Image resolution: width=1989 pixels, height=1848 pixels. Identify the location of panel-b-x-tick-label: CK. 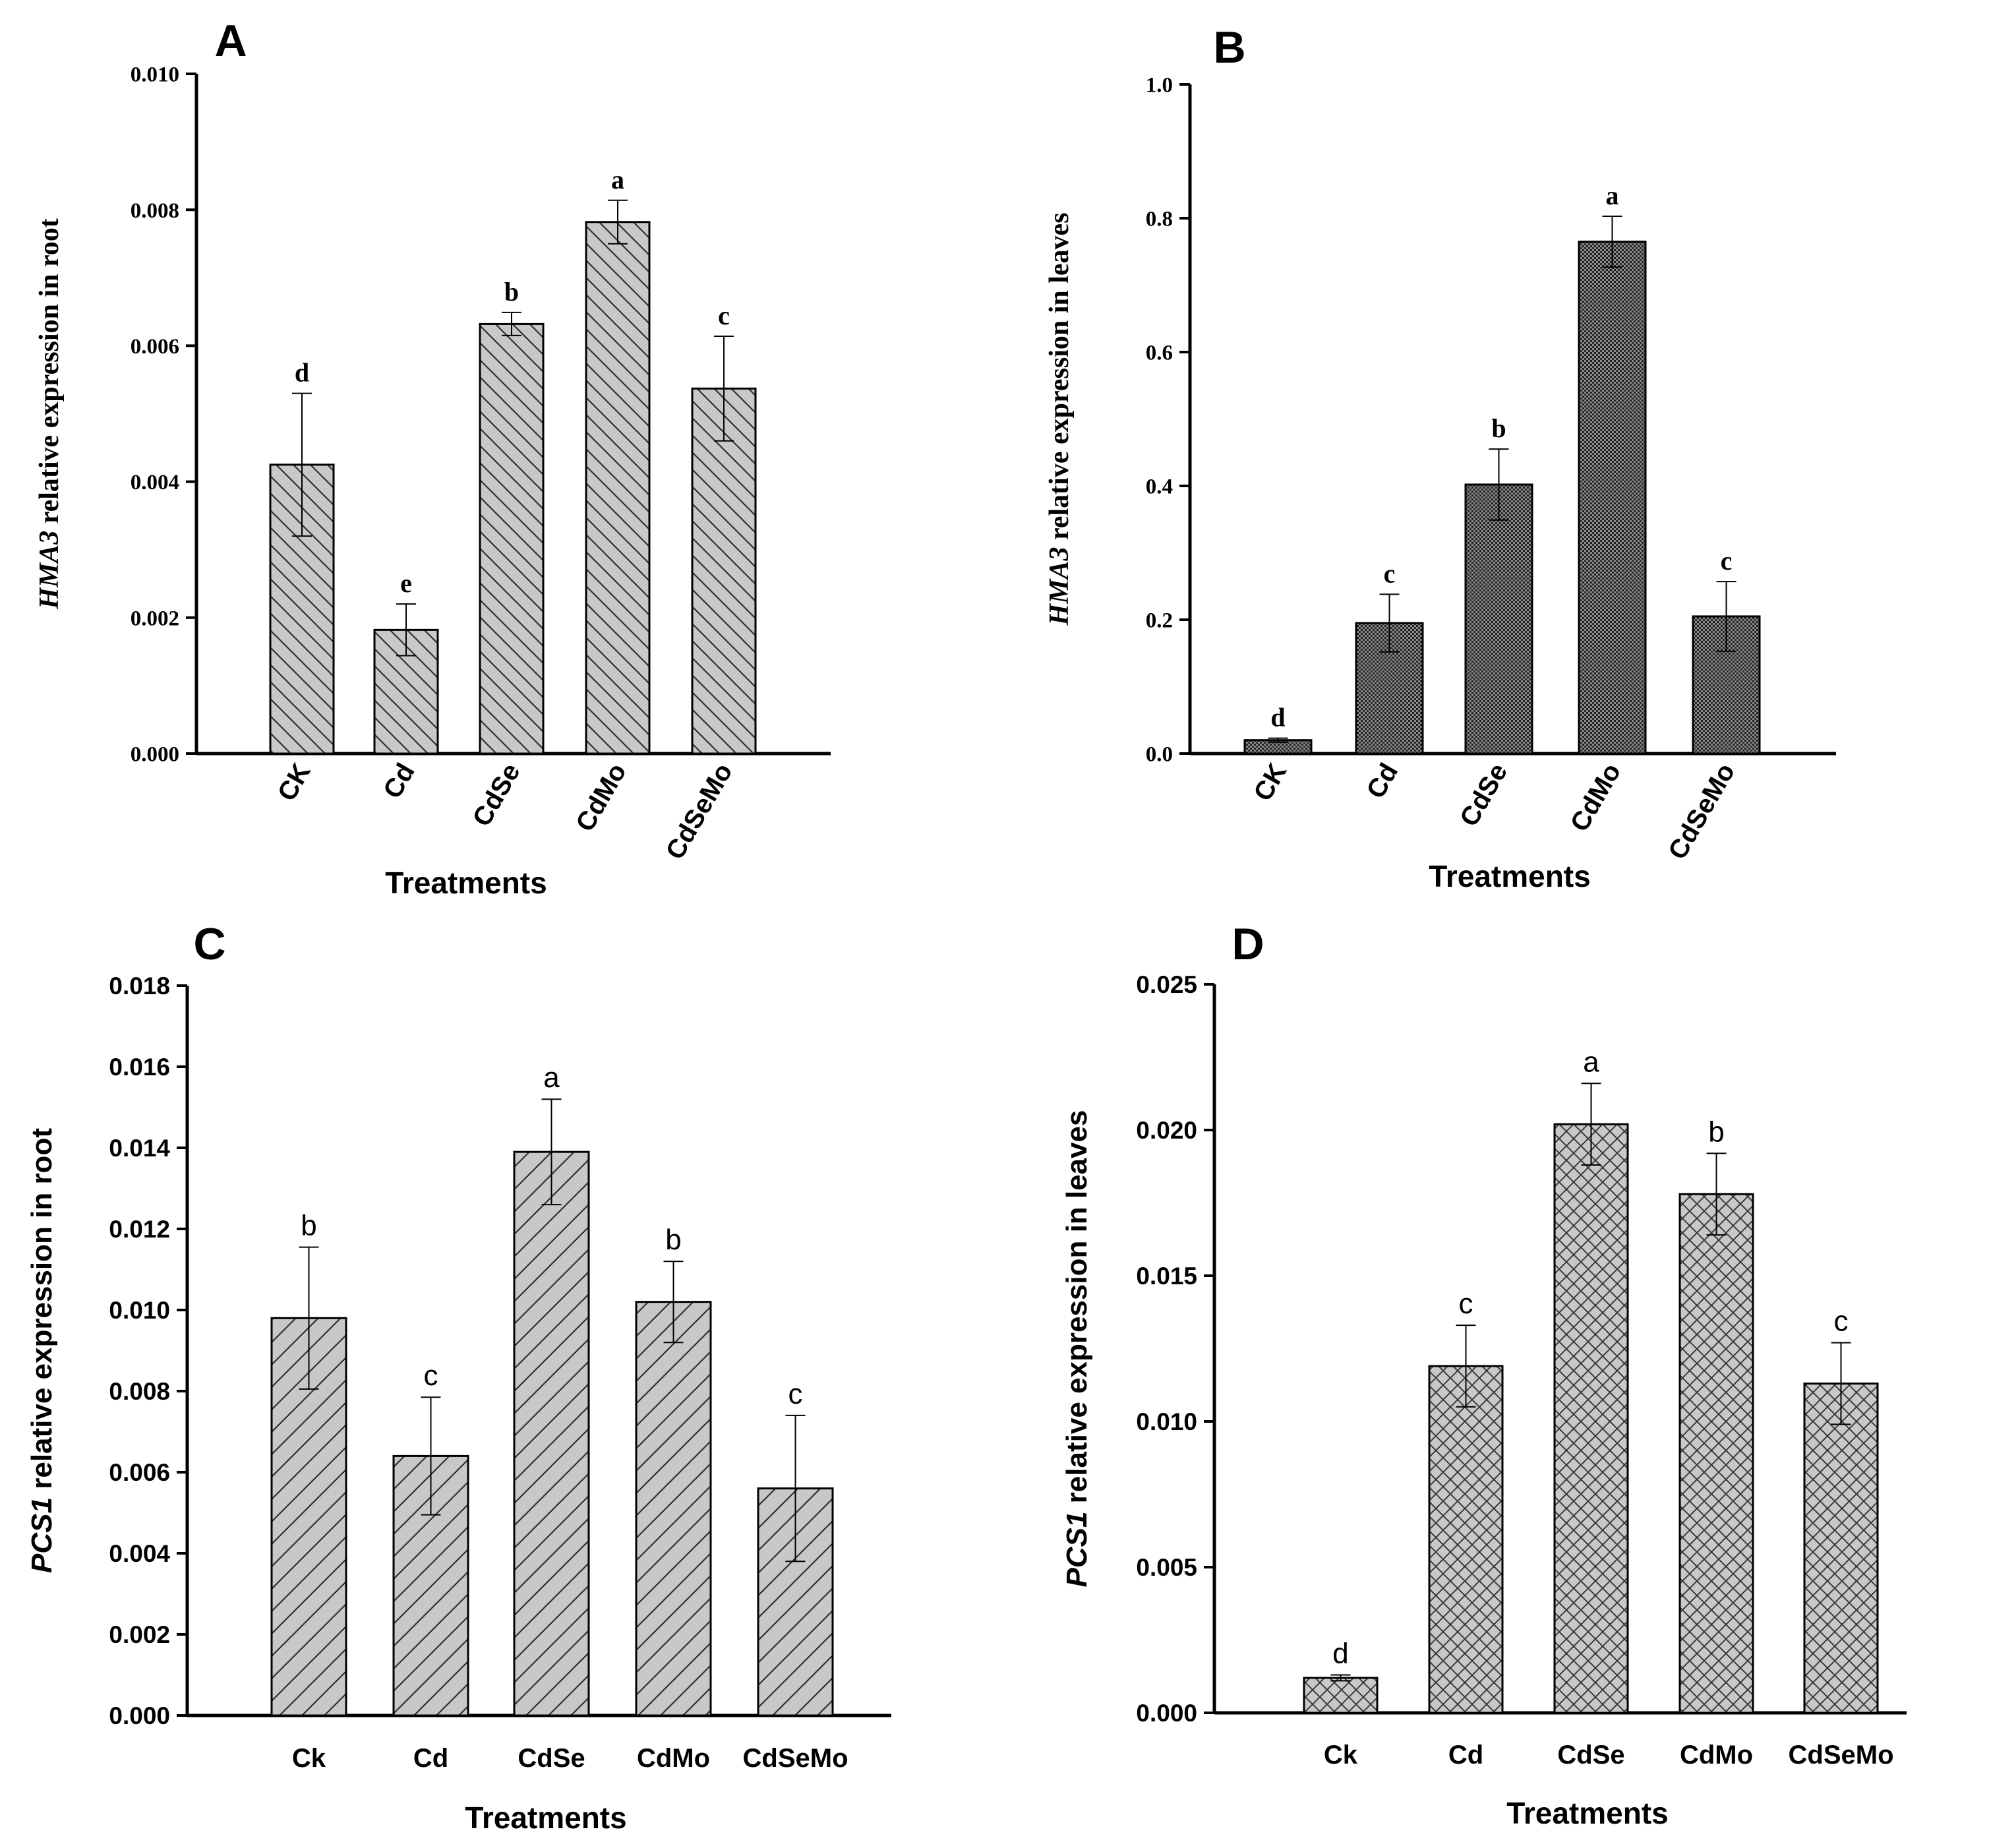
(1270, 782).